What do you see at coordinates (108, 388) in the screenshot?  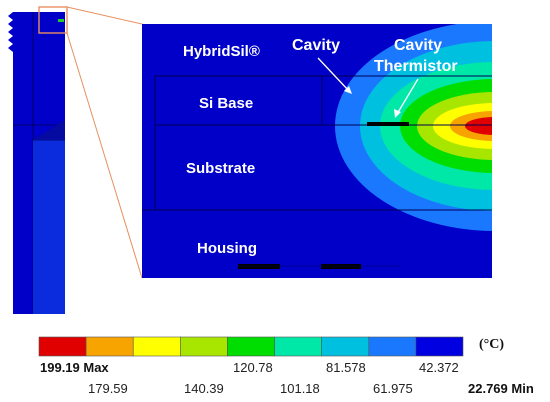 I see `legend-bottom-label-1: 179.59` at bounding box center [108, 388].